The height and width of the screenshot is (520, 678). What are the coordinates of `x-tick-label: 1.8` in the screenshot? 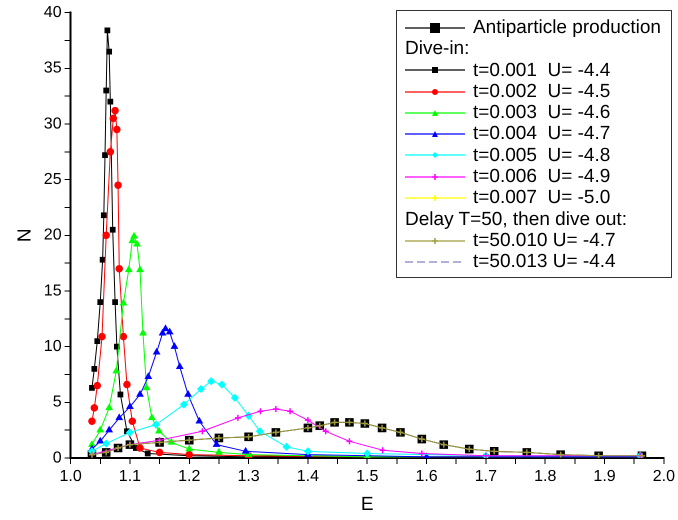 It's located at (545, 477).